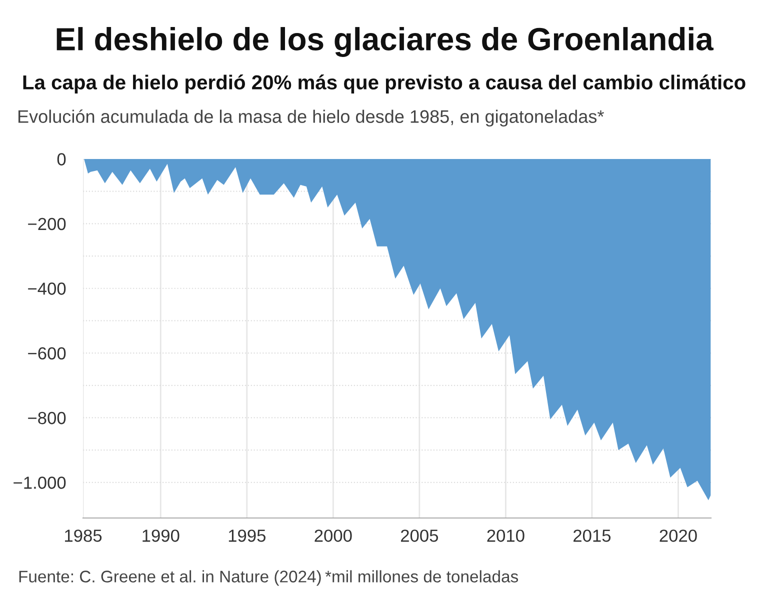 The image size is (768, 602). I want to click on y-tick-label: −200, so click(47, 224).